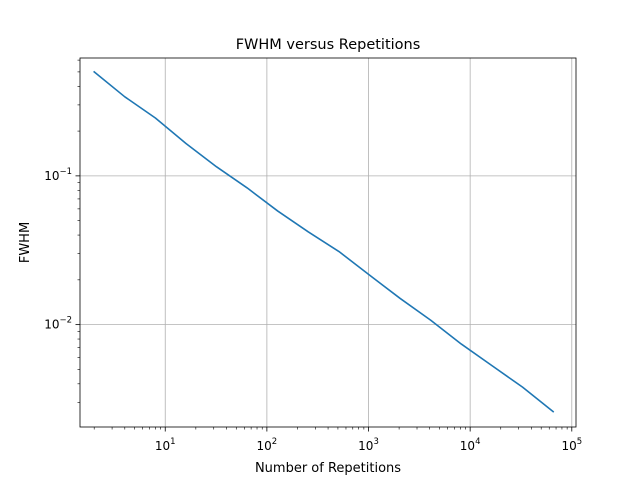  I want to click on y-tick-label: 10⁻², so click(58, 324).